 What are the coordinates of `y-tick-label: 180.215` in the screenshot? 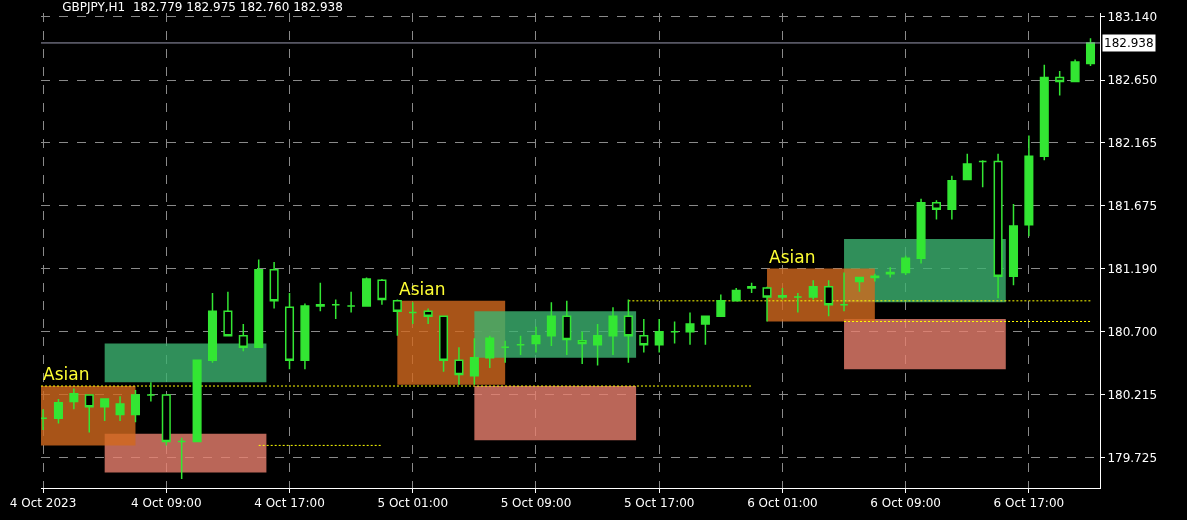 It's located at (1132, 394).